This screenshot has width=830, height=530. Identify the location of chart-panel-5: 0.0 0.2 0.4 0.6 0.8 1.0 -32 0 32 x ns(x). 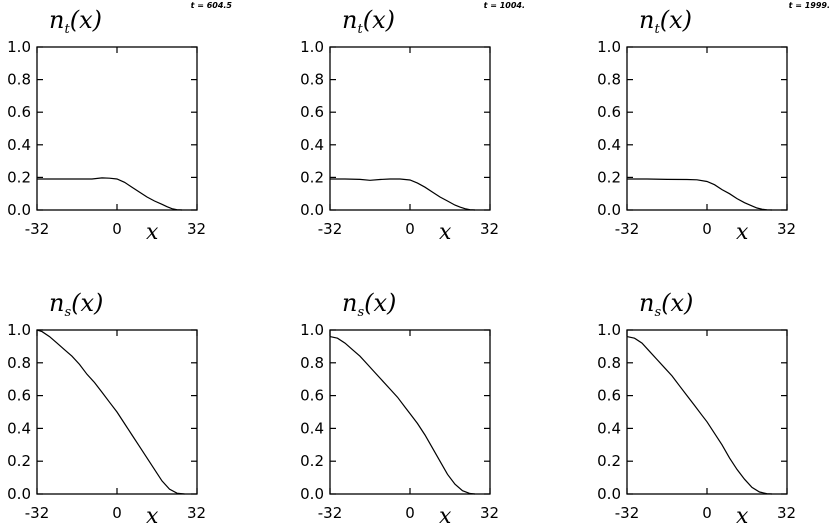
(399, 409).